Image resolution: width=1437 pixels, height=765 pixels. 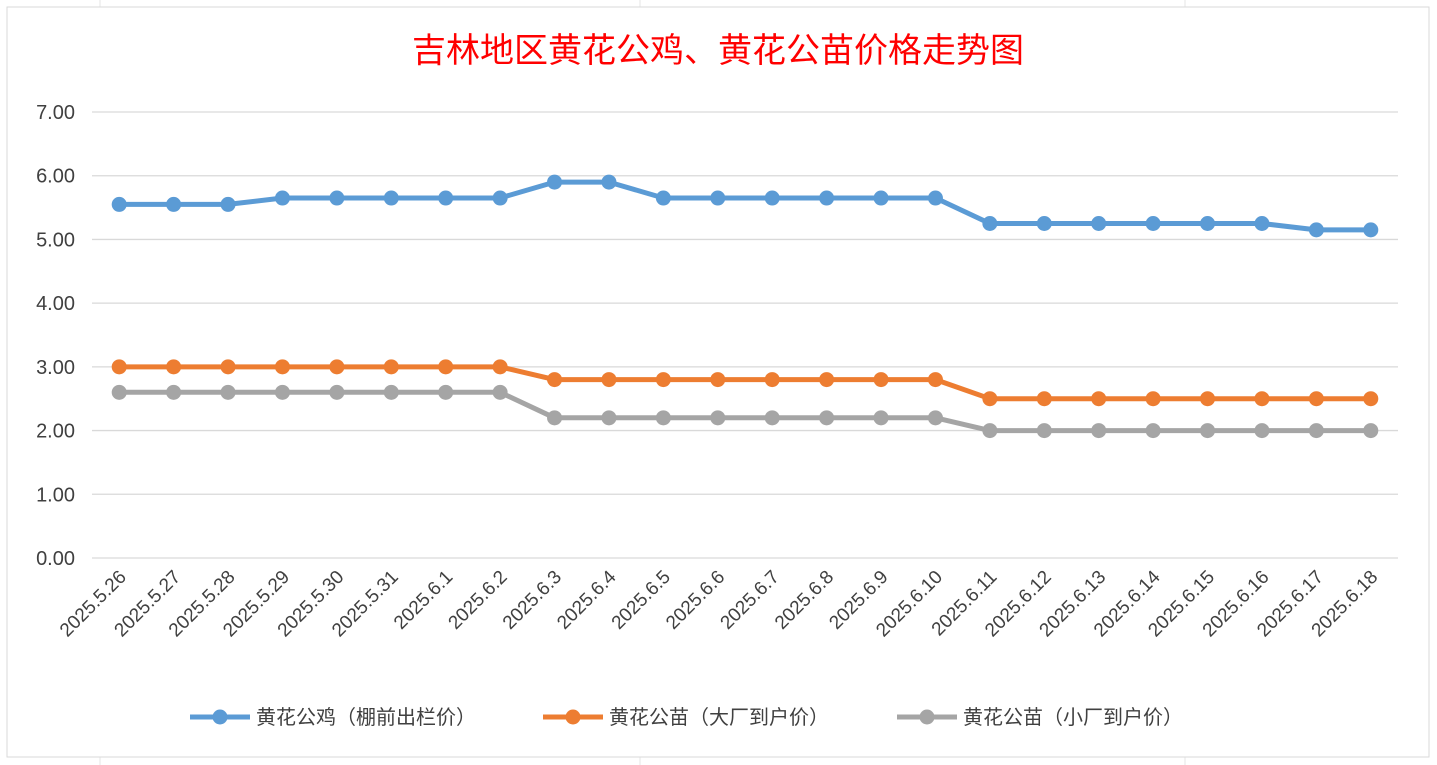 I want to click on y-tick-label: 2.00, so click(x=55, y=432).